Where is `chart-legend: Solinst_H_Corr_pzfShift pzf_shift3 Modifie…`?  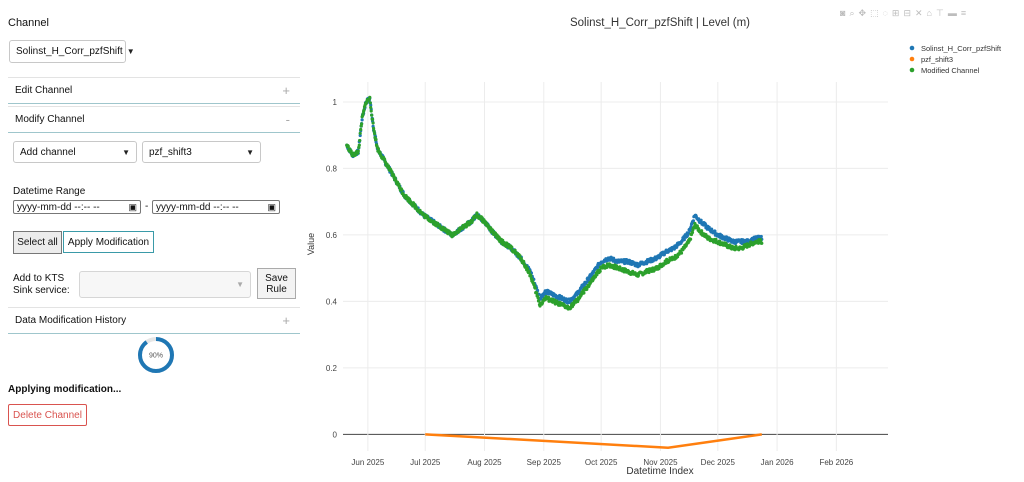
chart-legend: Solinst_H_Corr_pzfShift pzf_shift3 Modifie… is located at coordinates (955, 59).